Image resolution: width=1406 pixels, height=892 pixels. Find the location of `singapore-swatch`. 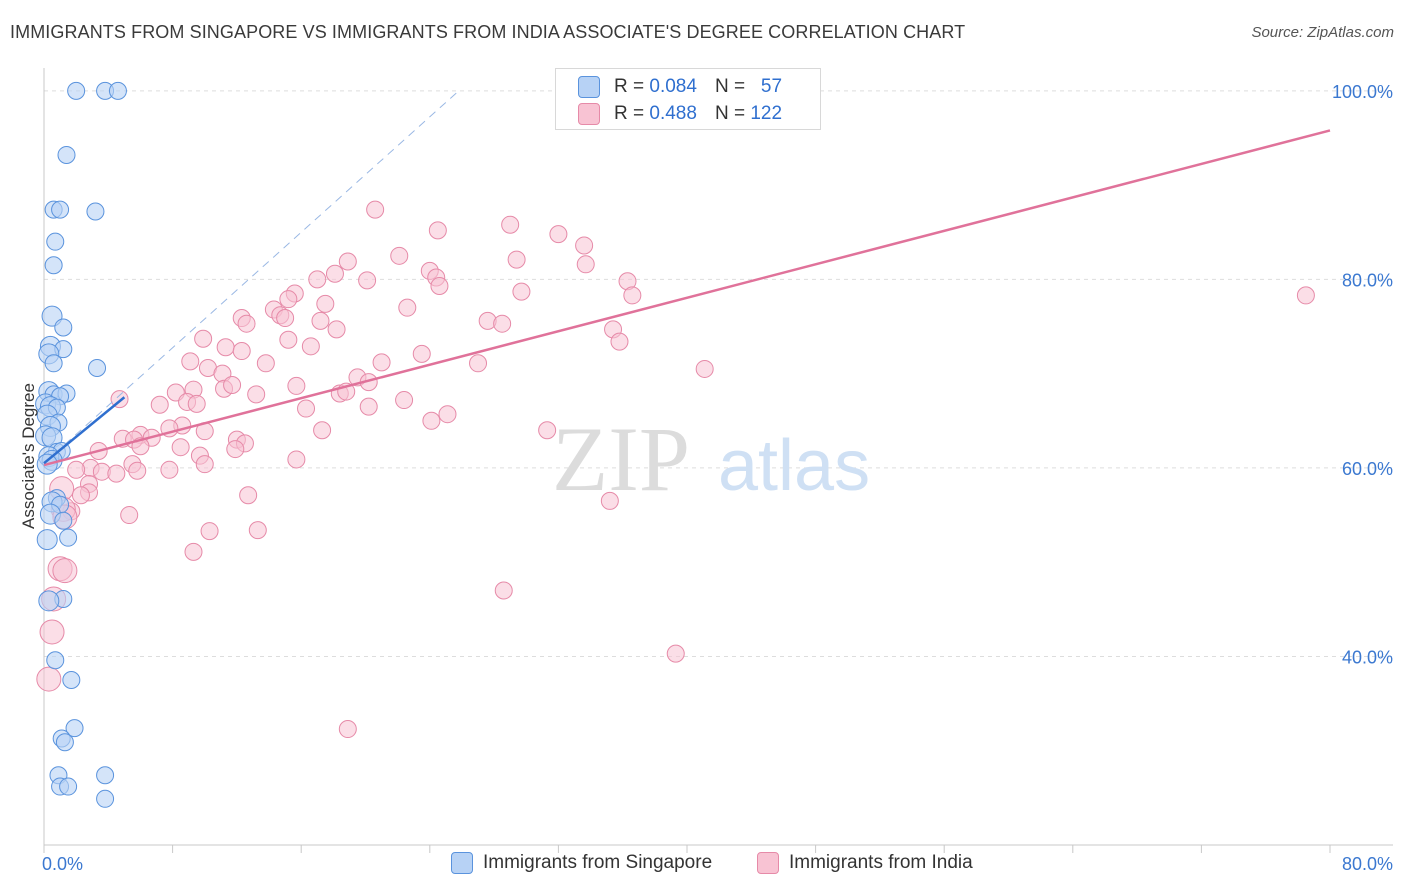

singapore-swatch is located at coordinates (589, 87).